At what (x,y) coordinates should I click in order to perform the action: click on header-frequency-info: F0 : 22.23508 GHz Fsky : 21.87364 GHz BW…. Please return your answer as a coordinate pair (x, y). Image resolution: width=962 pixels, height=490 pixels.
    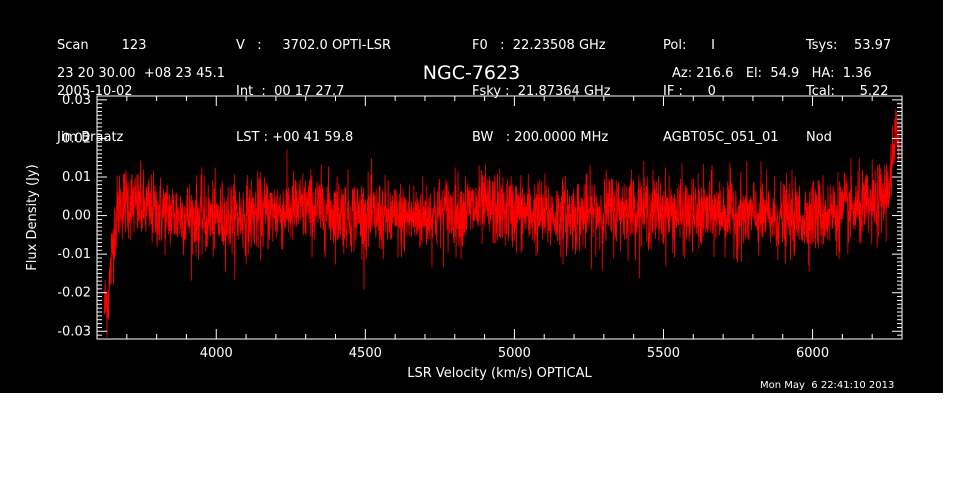
    Looking at the image, I should click on (541, 84).